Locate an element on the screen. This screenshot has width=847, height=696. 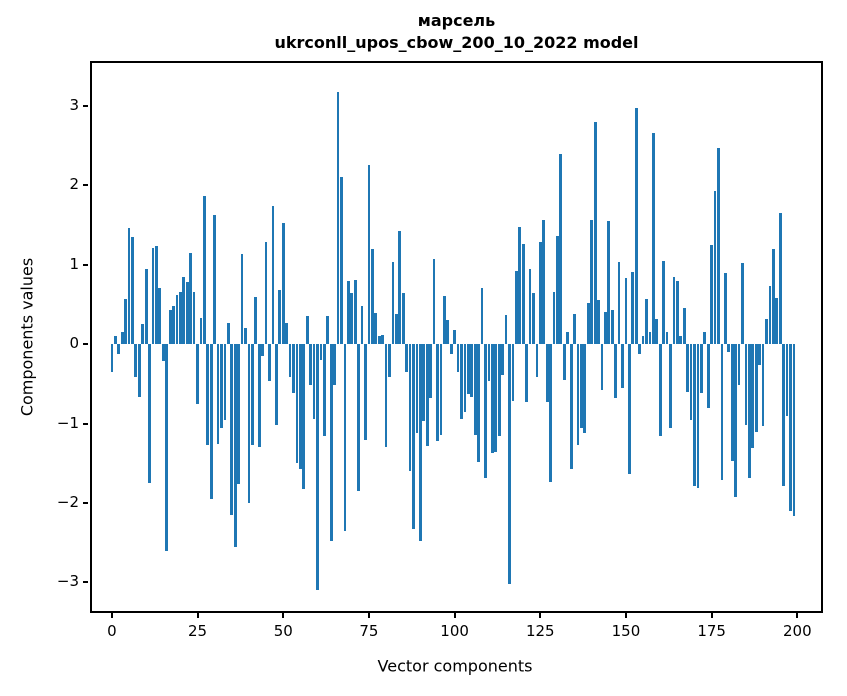
x-tick-label: 0 is located at coordinates (112, 631).